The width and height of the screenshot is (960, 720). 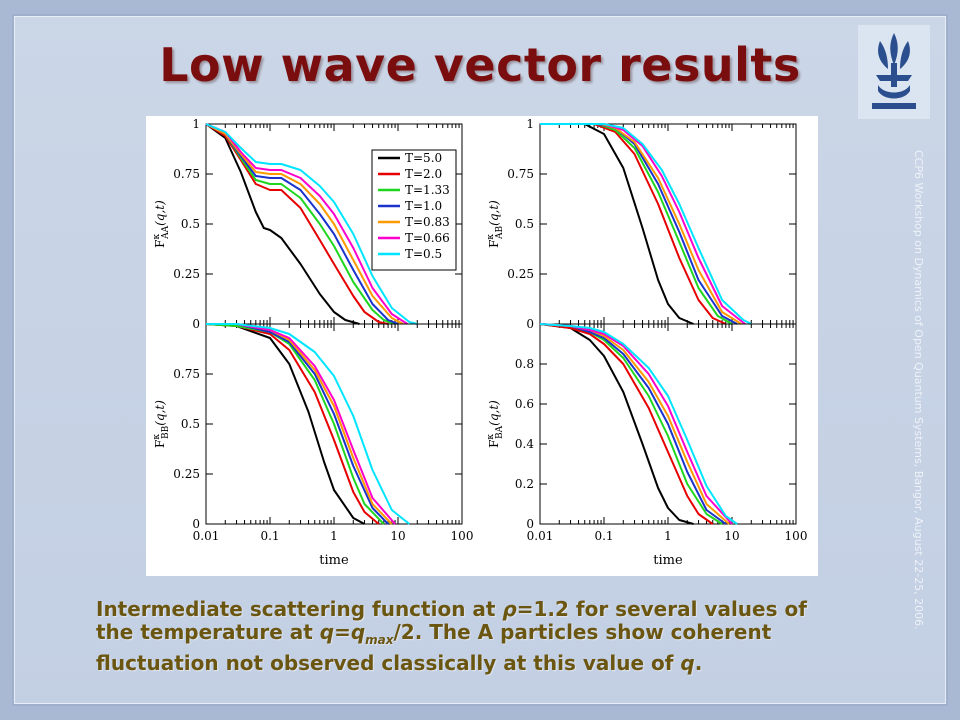 I want to click on y-axis-label: FκAB(q,t), so click(x=495, y=224).